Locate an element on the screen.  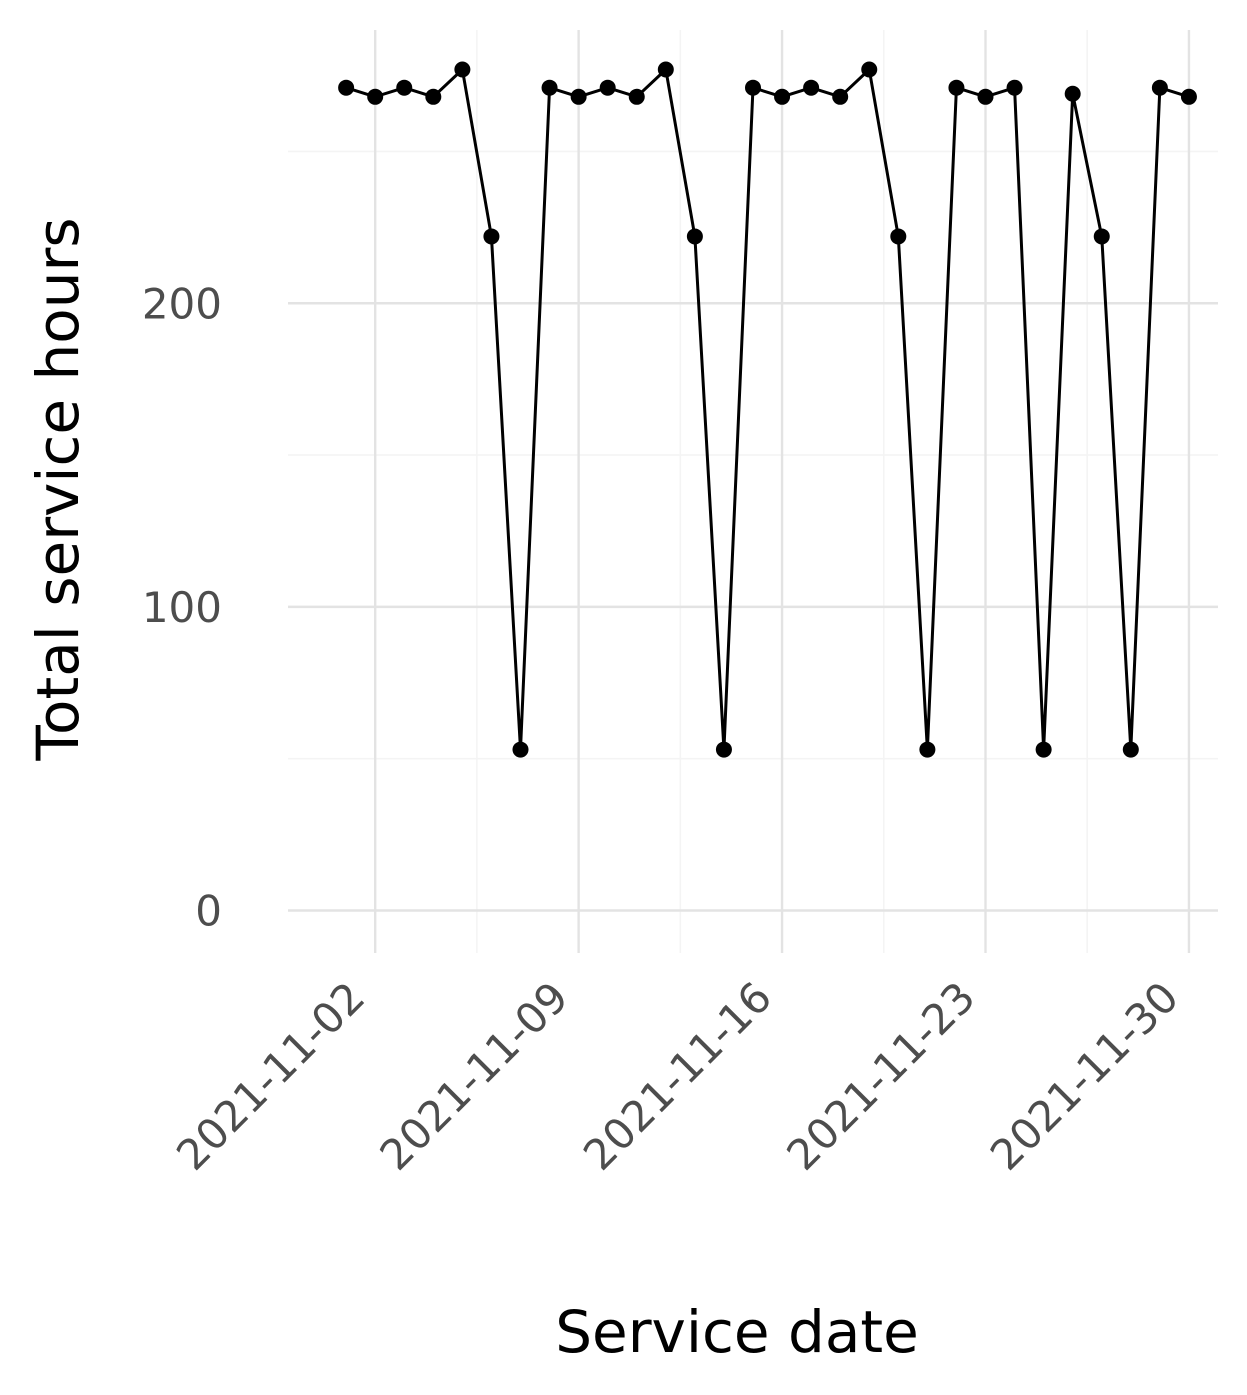
x-tick-label: 2021-11-16 is located at coordinates (677, 1075).